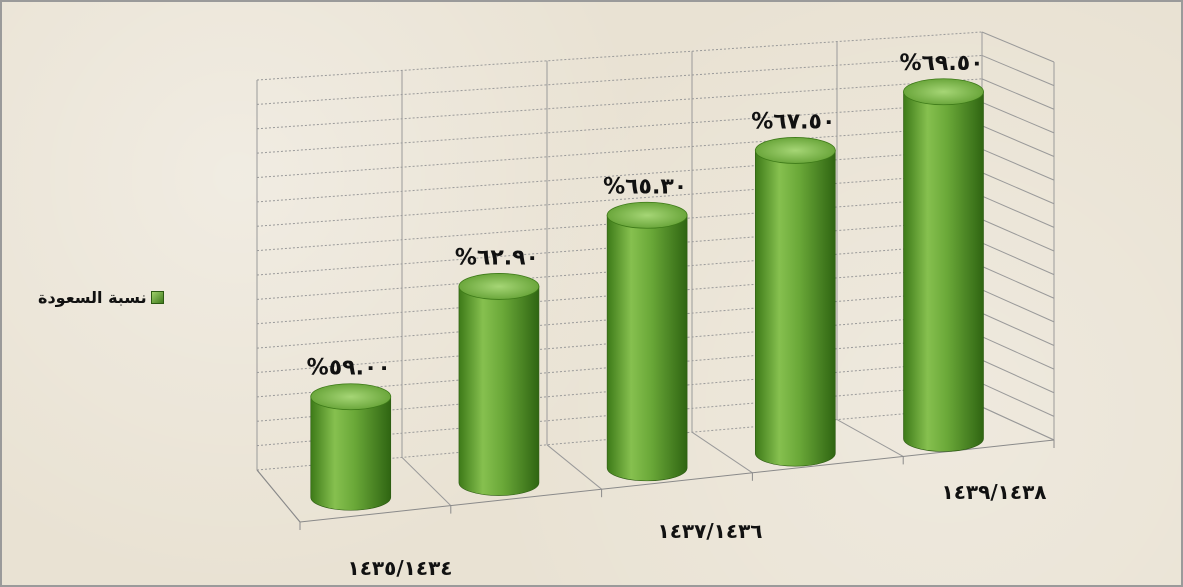 The height and width of the screenshot is (587, 1183). I want to click on data-label: %٦٢.٩٠, so click(497, 257).